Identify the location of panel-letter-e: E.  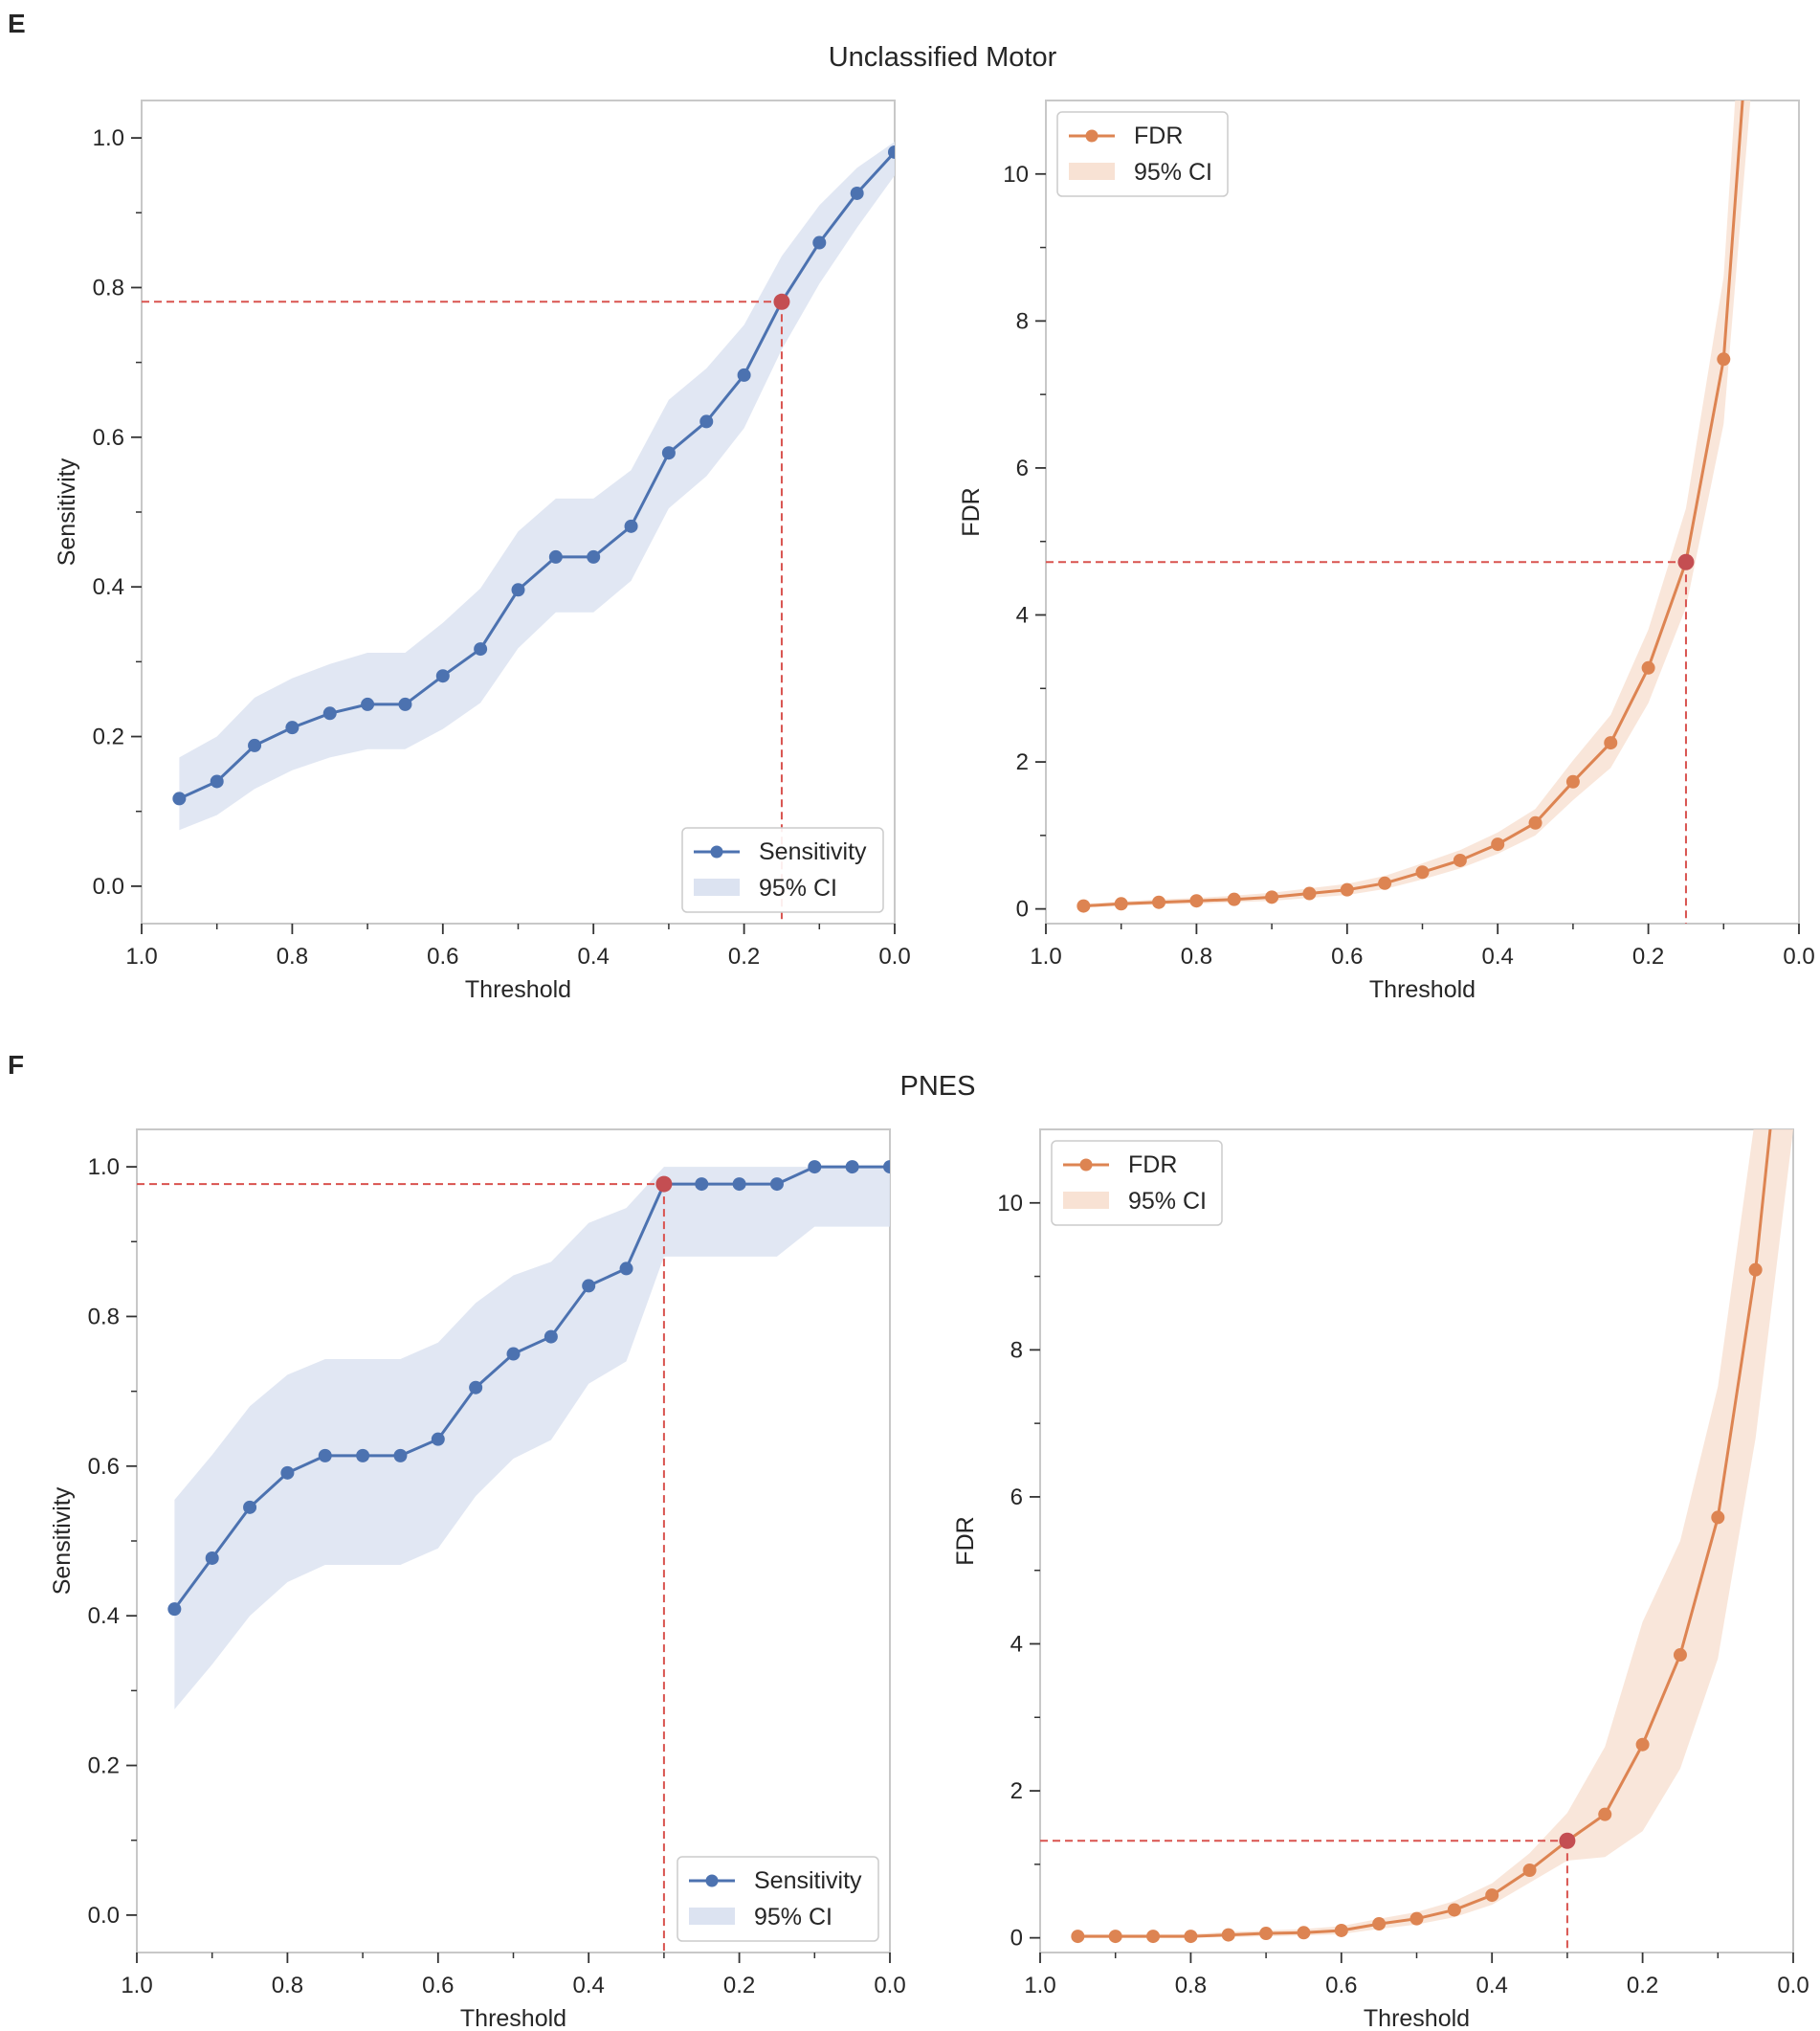
(17, 23).